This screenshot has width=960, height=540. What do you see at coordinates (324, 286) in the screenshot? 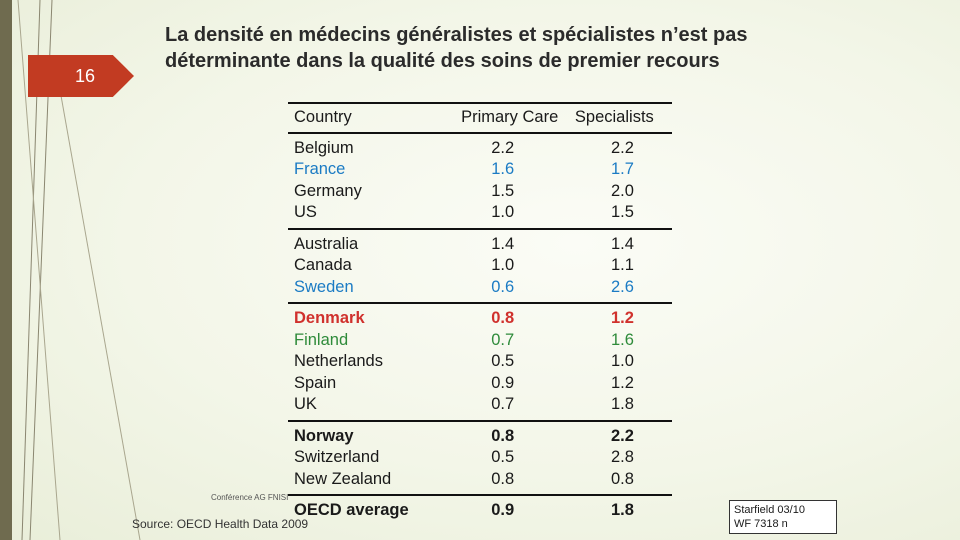
I see `country-name: Sweden` at bounding box center [324, 286].